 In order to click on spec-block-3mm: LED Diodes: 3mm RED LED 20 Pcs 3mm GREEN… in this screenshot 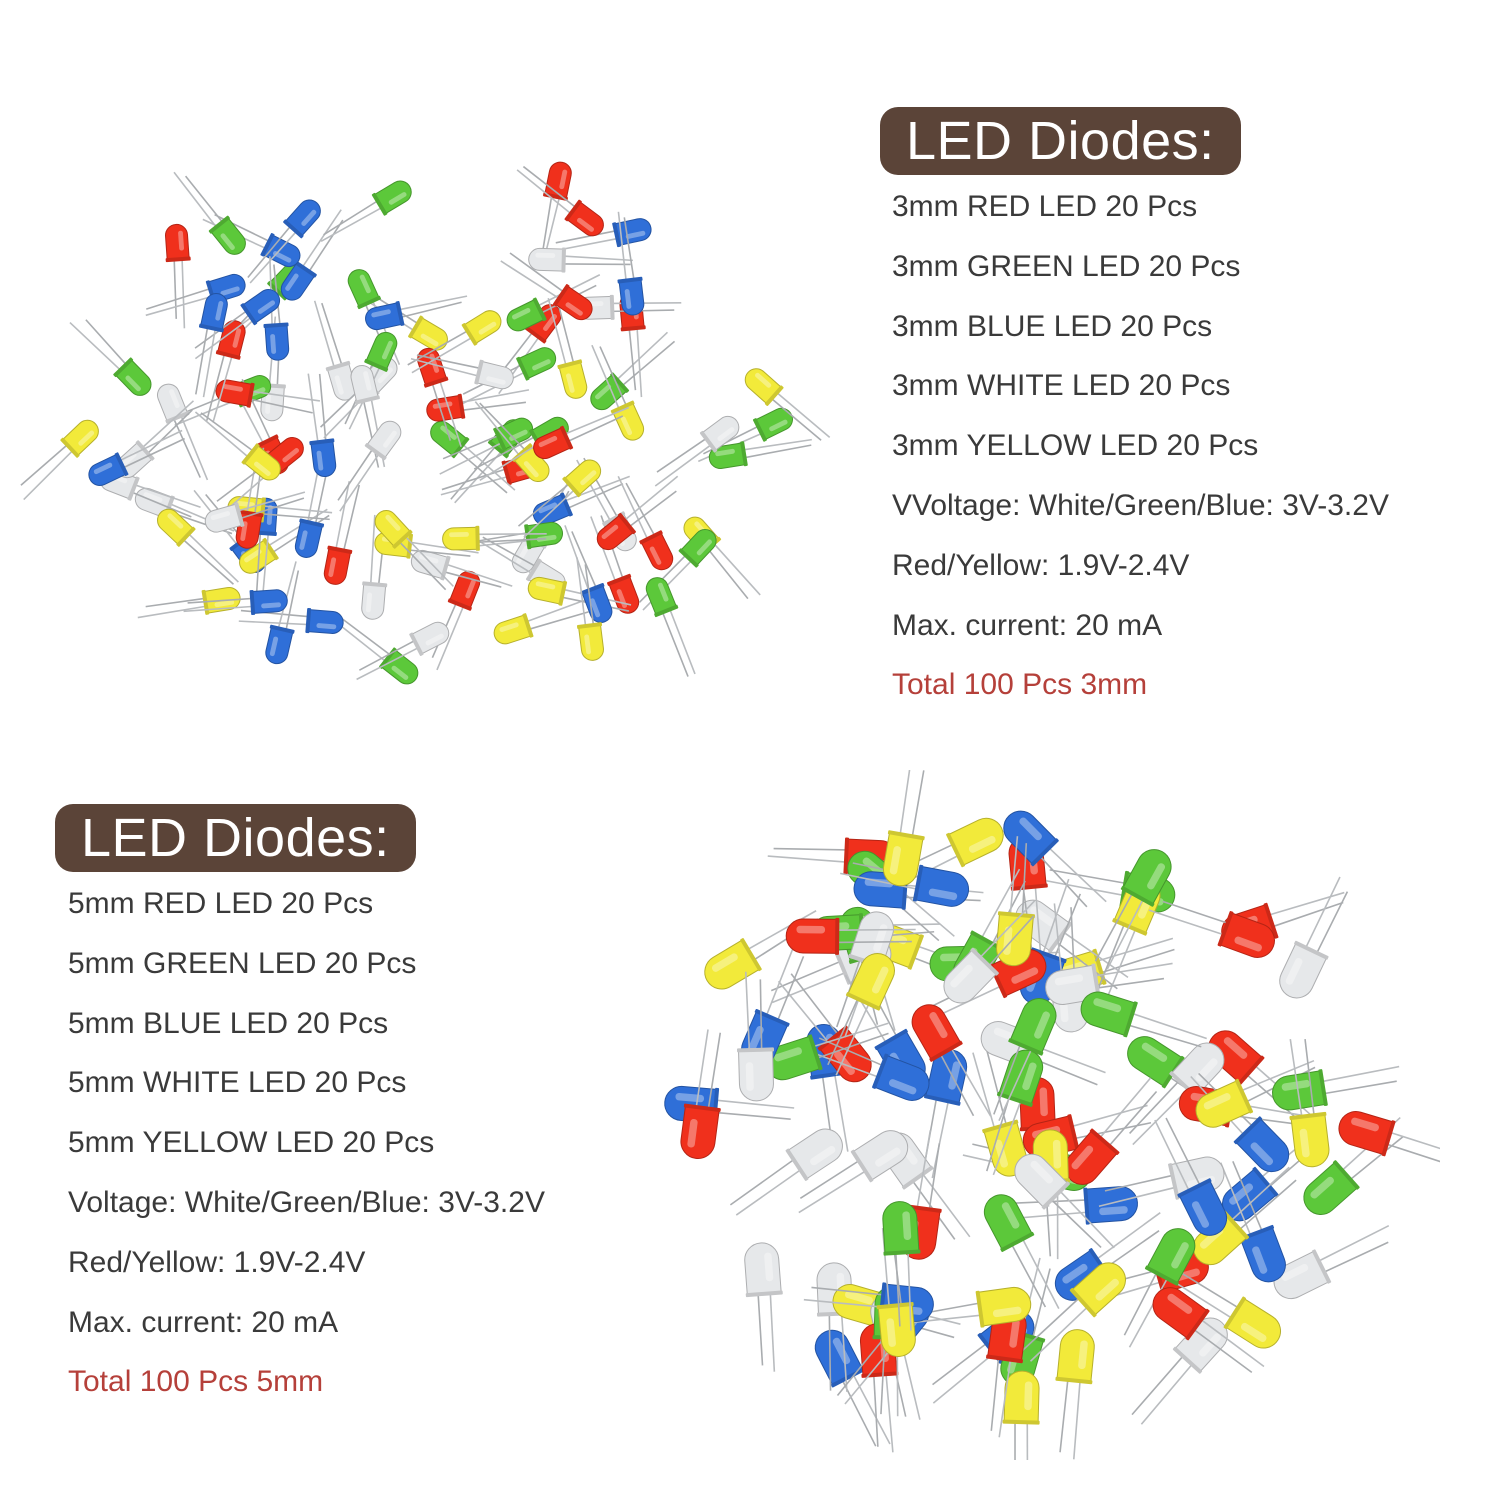, I will do `click(1134, 417)`.